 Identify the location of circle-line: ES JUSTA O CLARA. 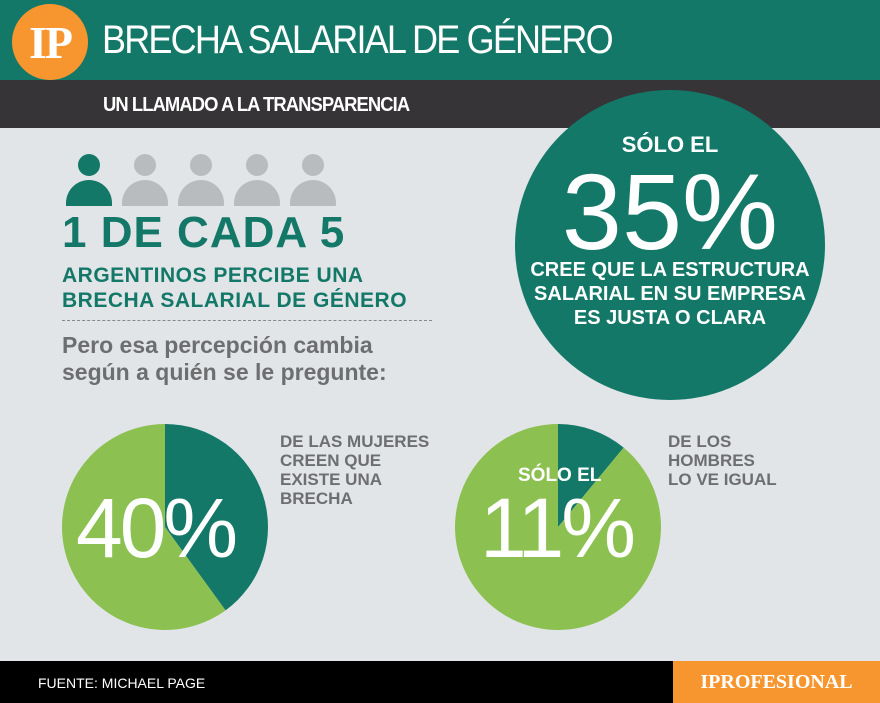
(670, 318).